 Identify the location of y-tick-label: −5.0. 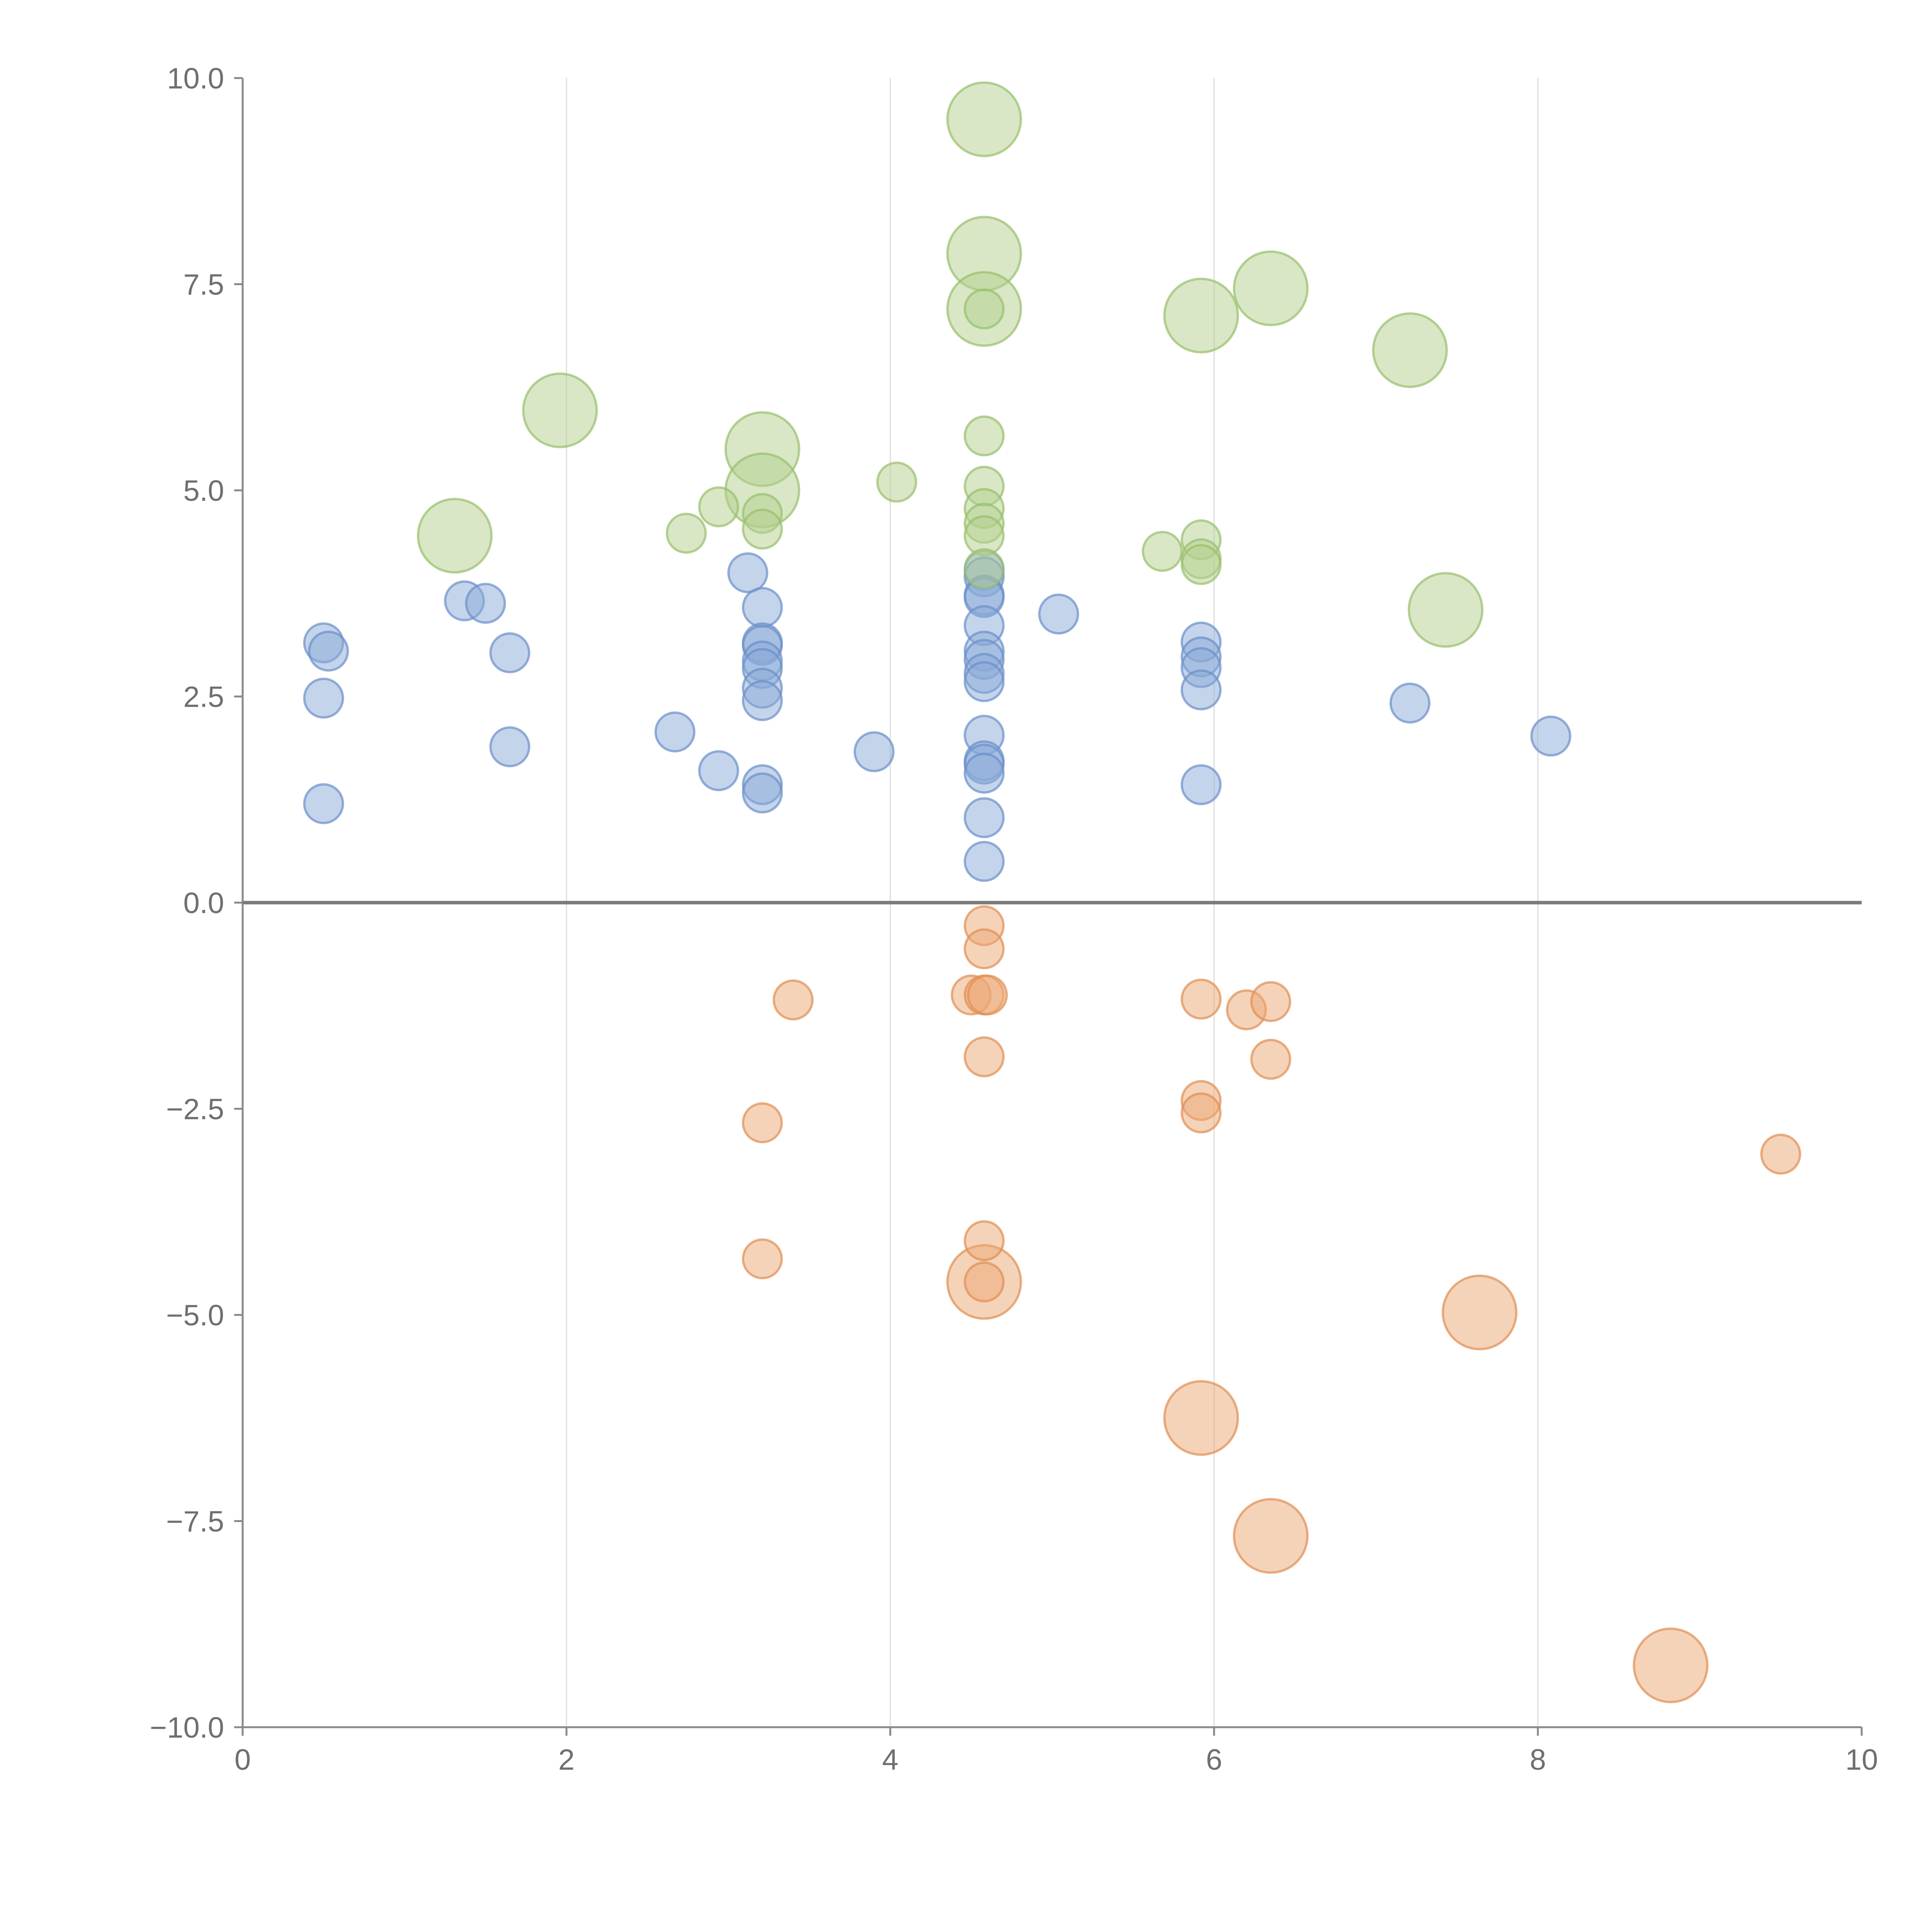
(195, 1315).